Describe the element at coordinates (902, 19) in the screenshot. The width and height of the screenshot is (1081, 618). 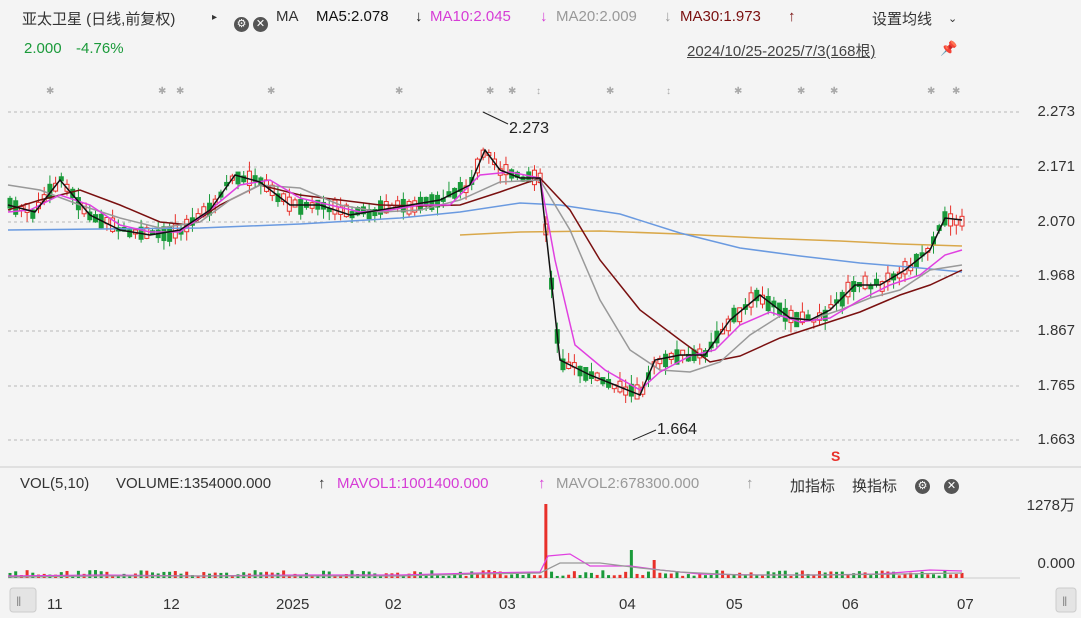
I see `ma-settings-button: 设置均线` at that location.